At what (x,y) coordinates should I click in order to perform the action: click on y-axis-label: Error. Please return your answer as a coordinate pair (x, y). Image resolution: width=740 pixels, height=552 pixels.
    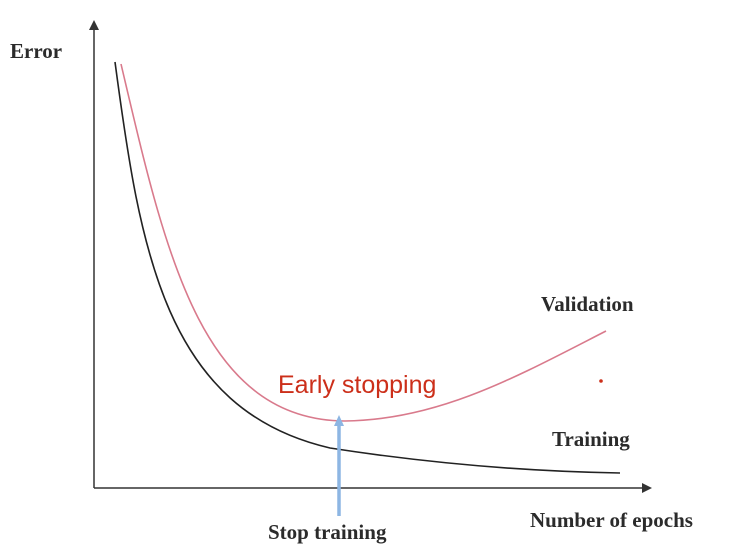
    Looking at the image, I should click on (36, 51).